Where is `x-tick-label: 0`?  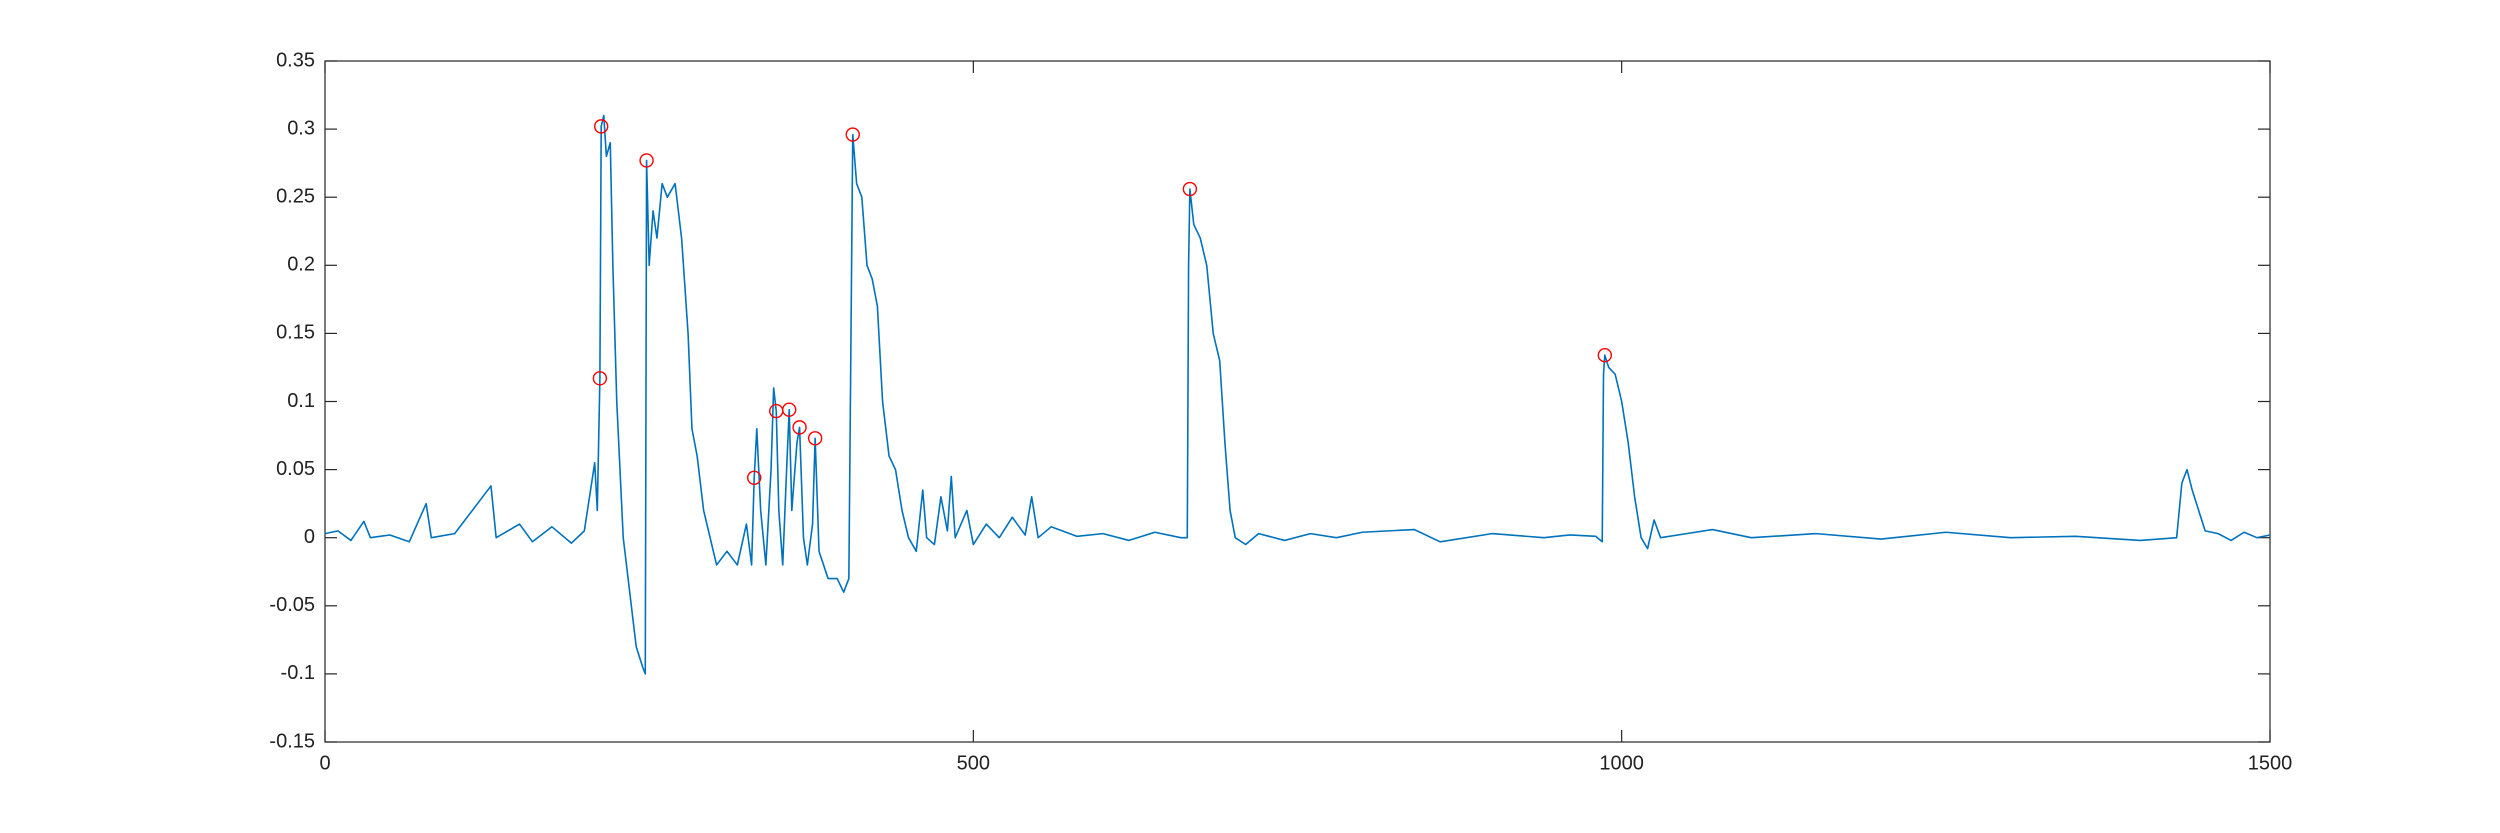
x-tick-label: 0 is located at coordinates (324, 763).